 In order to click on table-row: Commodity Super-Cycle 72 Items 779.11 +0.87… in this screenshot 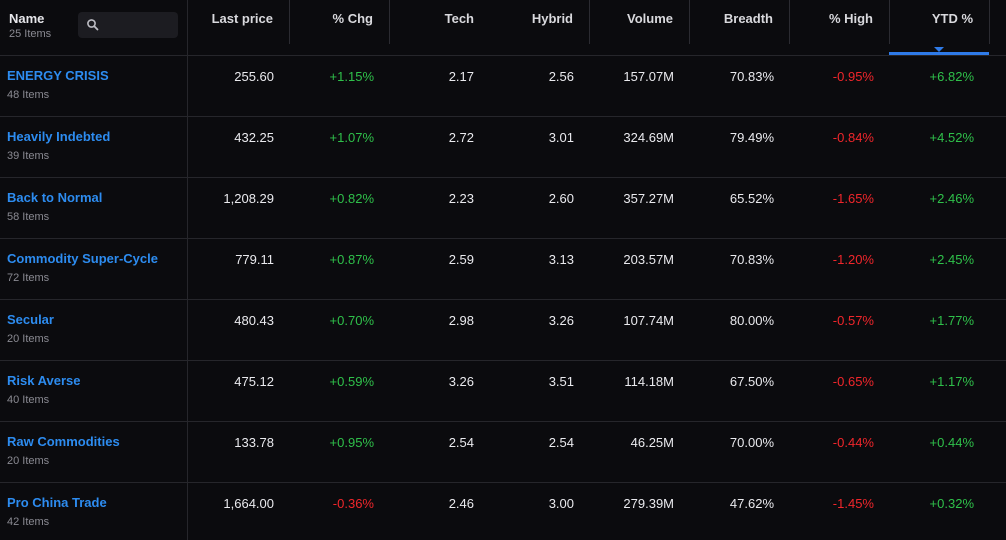, I will do `click(503, 269)`.